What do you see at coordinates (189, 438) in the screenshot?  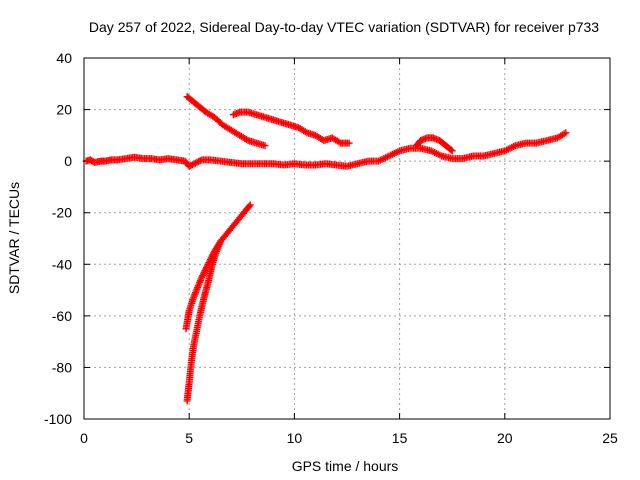 I see `x-tick-label: 5` at bounding box center [189, 438].